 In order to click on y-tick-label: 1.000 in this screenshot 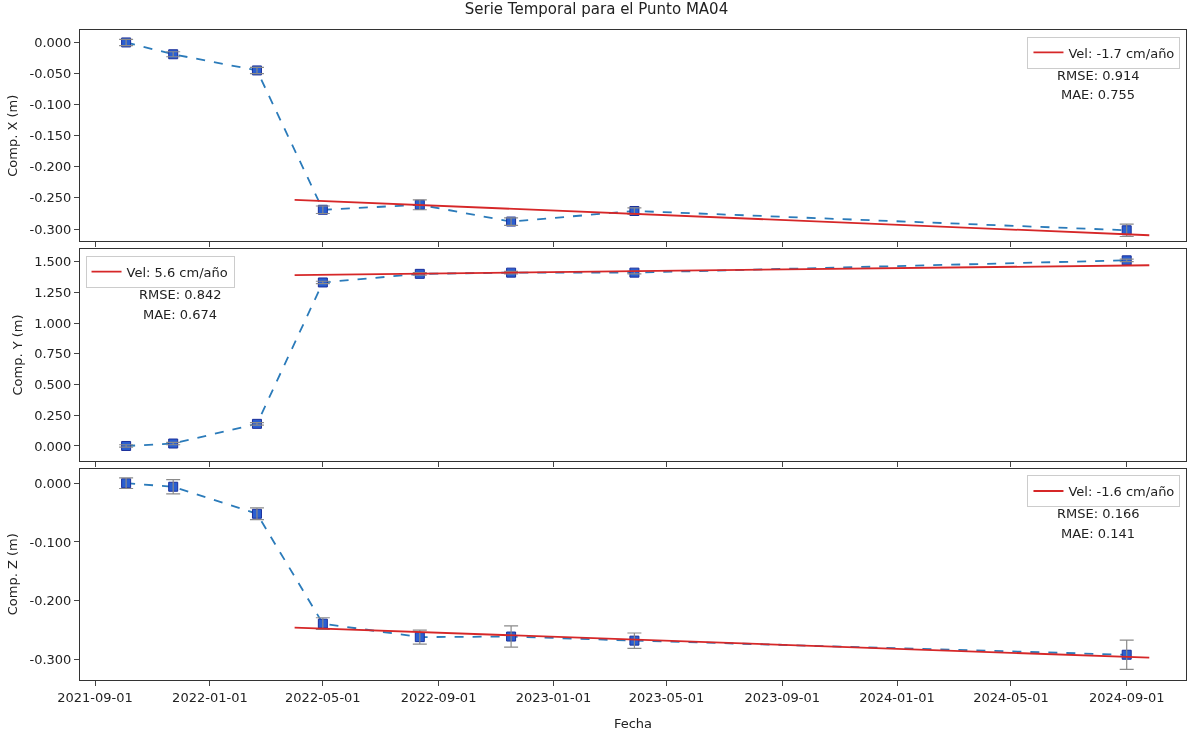, I will do `click(53, 323)`.